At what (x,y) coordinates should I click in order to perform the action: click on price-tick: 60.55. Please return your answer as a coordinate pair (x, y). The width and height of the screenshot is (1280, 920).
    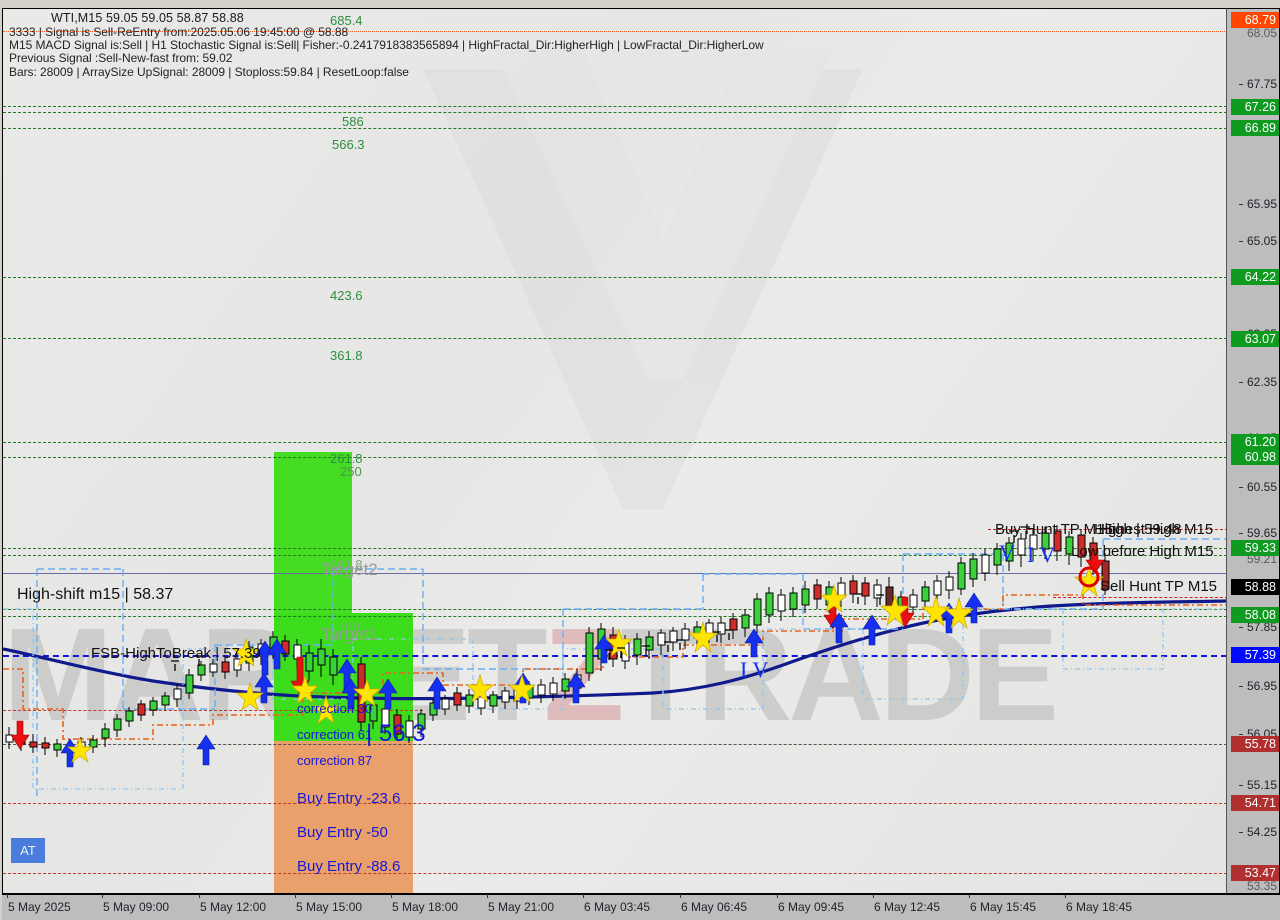
    Looking at the image, I should click on (1257, 487).